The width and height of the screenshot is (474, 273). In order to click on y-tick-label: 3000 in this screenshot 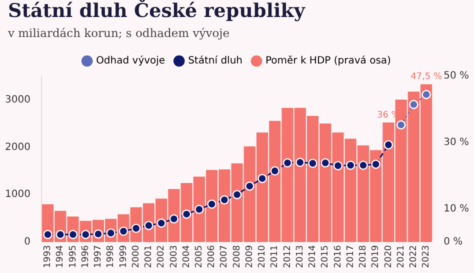, I will do `click(17, 100)`.